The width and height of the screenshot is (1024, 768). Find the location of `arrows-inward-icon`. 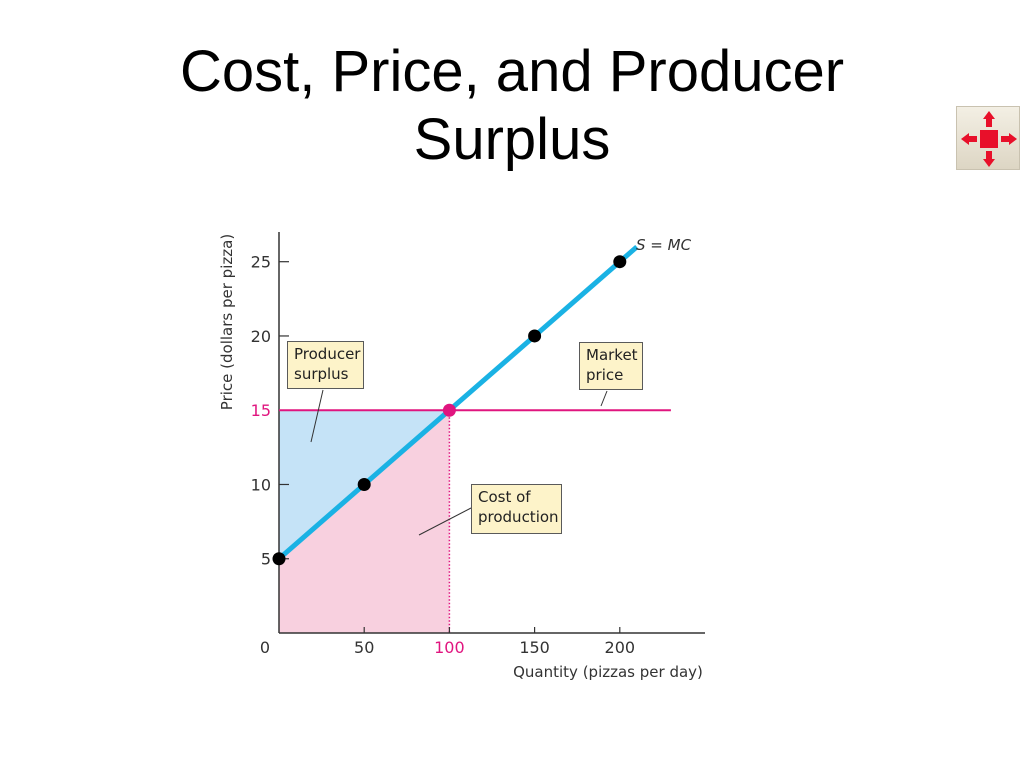

arrows-inward-icon is located at coordinates (989, 139).